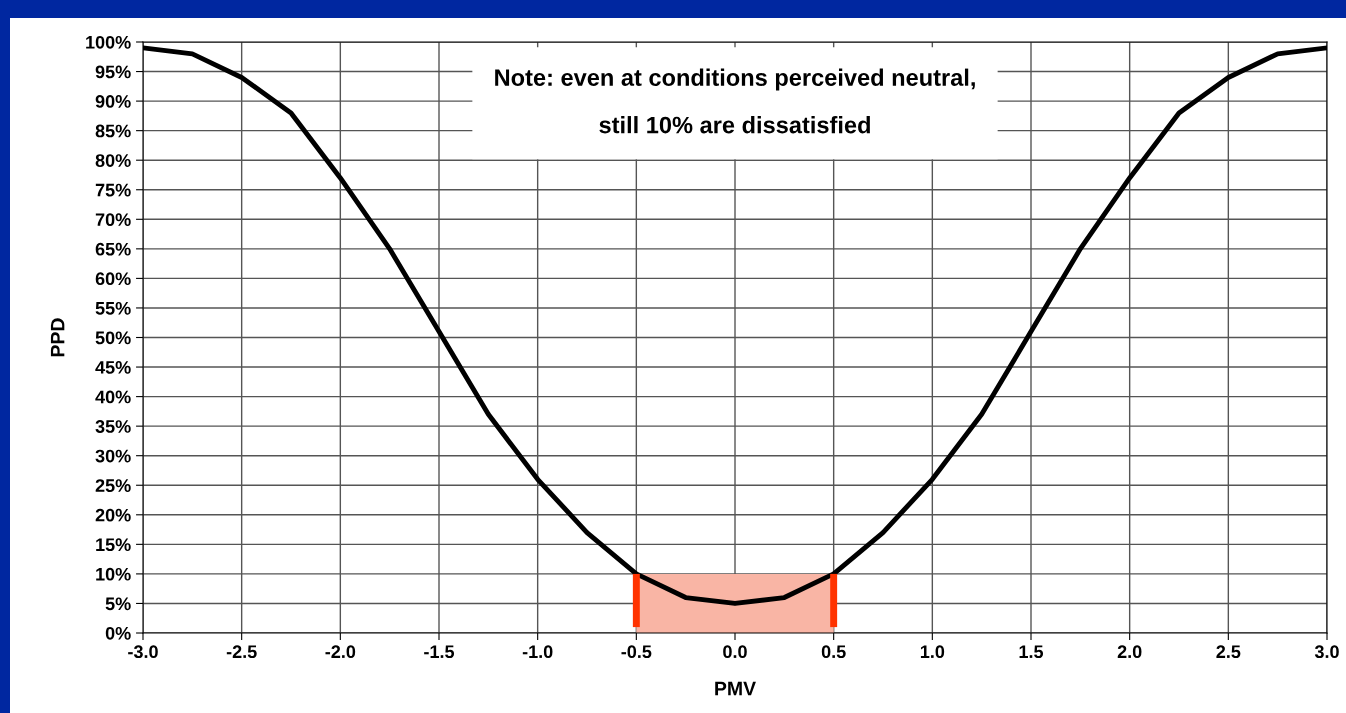 The height and width of the screenshot is (713, 1346). Describe the element at coordinates (108, 42) in the screenshot. I see `y-tick-label: 100%` at that location.